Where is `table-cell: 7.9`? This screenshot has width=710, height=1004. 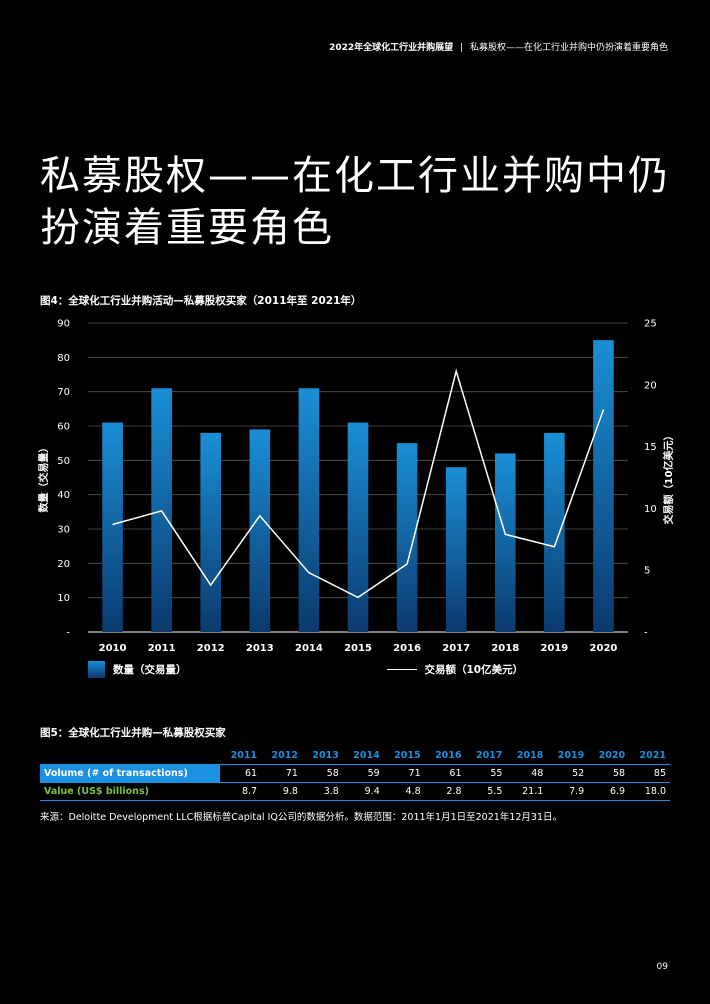 table-cell: 7.9 is located at coordinates (568, 791).